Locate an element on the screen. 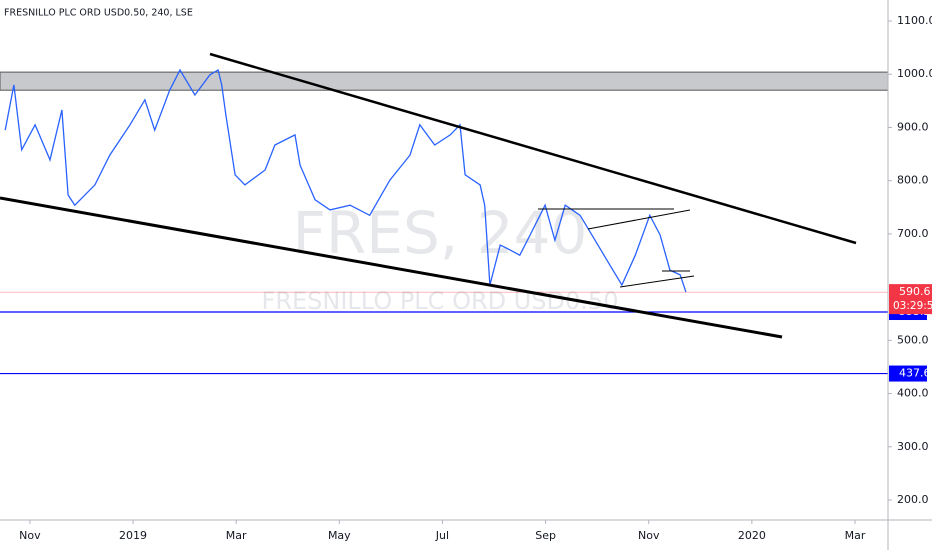 This screenshot has width=932, height=550. y-tick-label: 1100.0 is located at coordinates (914, 20).